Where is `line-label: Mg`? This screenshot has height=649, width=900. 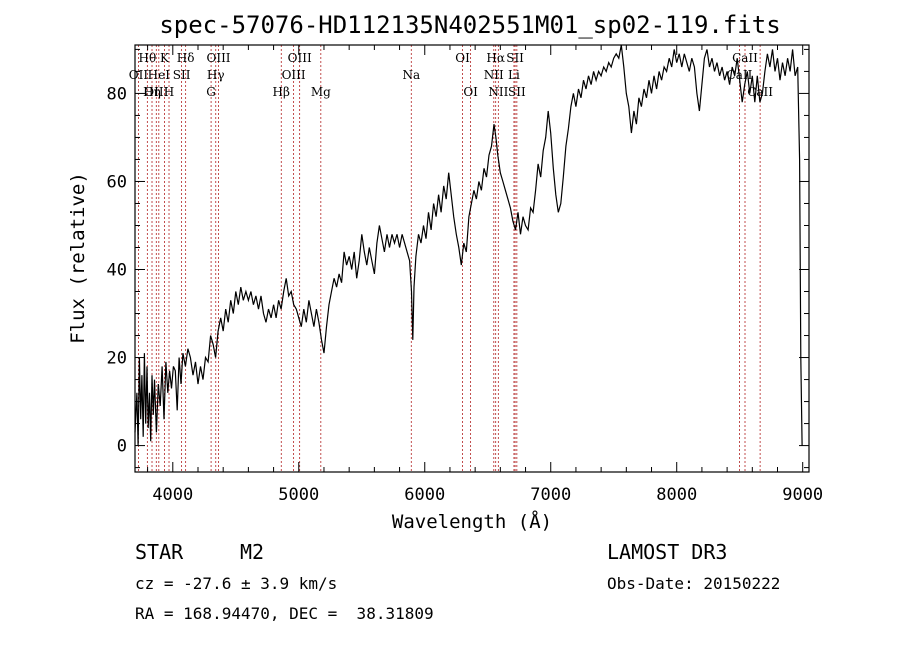 line-label: Mg is located at coordinates (321, 92).